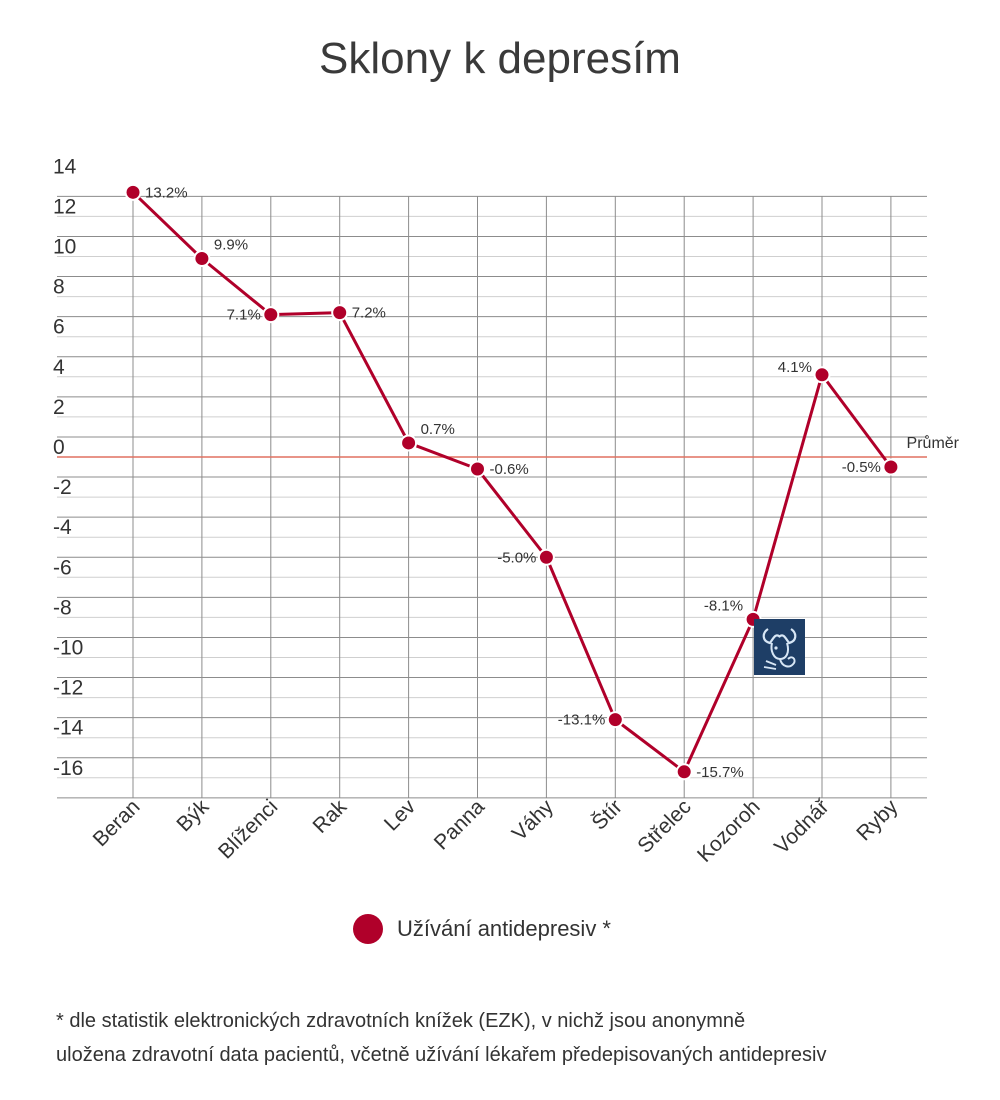  What do you see at coordinates (192, 815) in the screenshot?
I see `x-tick-label: Býk` at bounding box center [192, 815].